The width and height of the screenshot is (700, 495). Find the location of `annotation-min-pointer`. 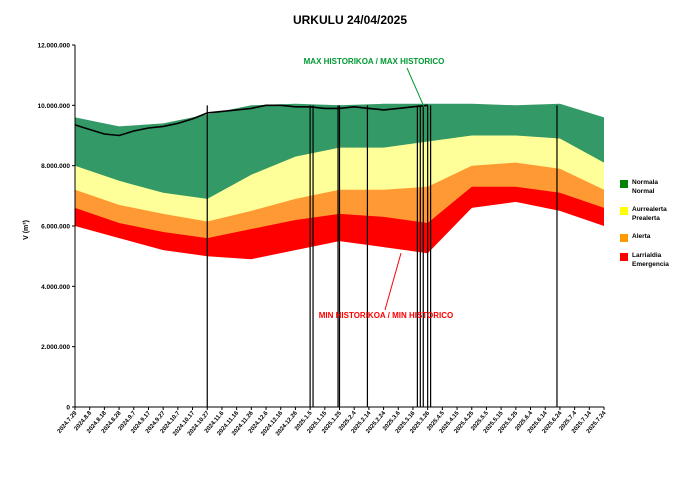

annotation-min-pointer is located at coordinates (393, 282).